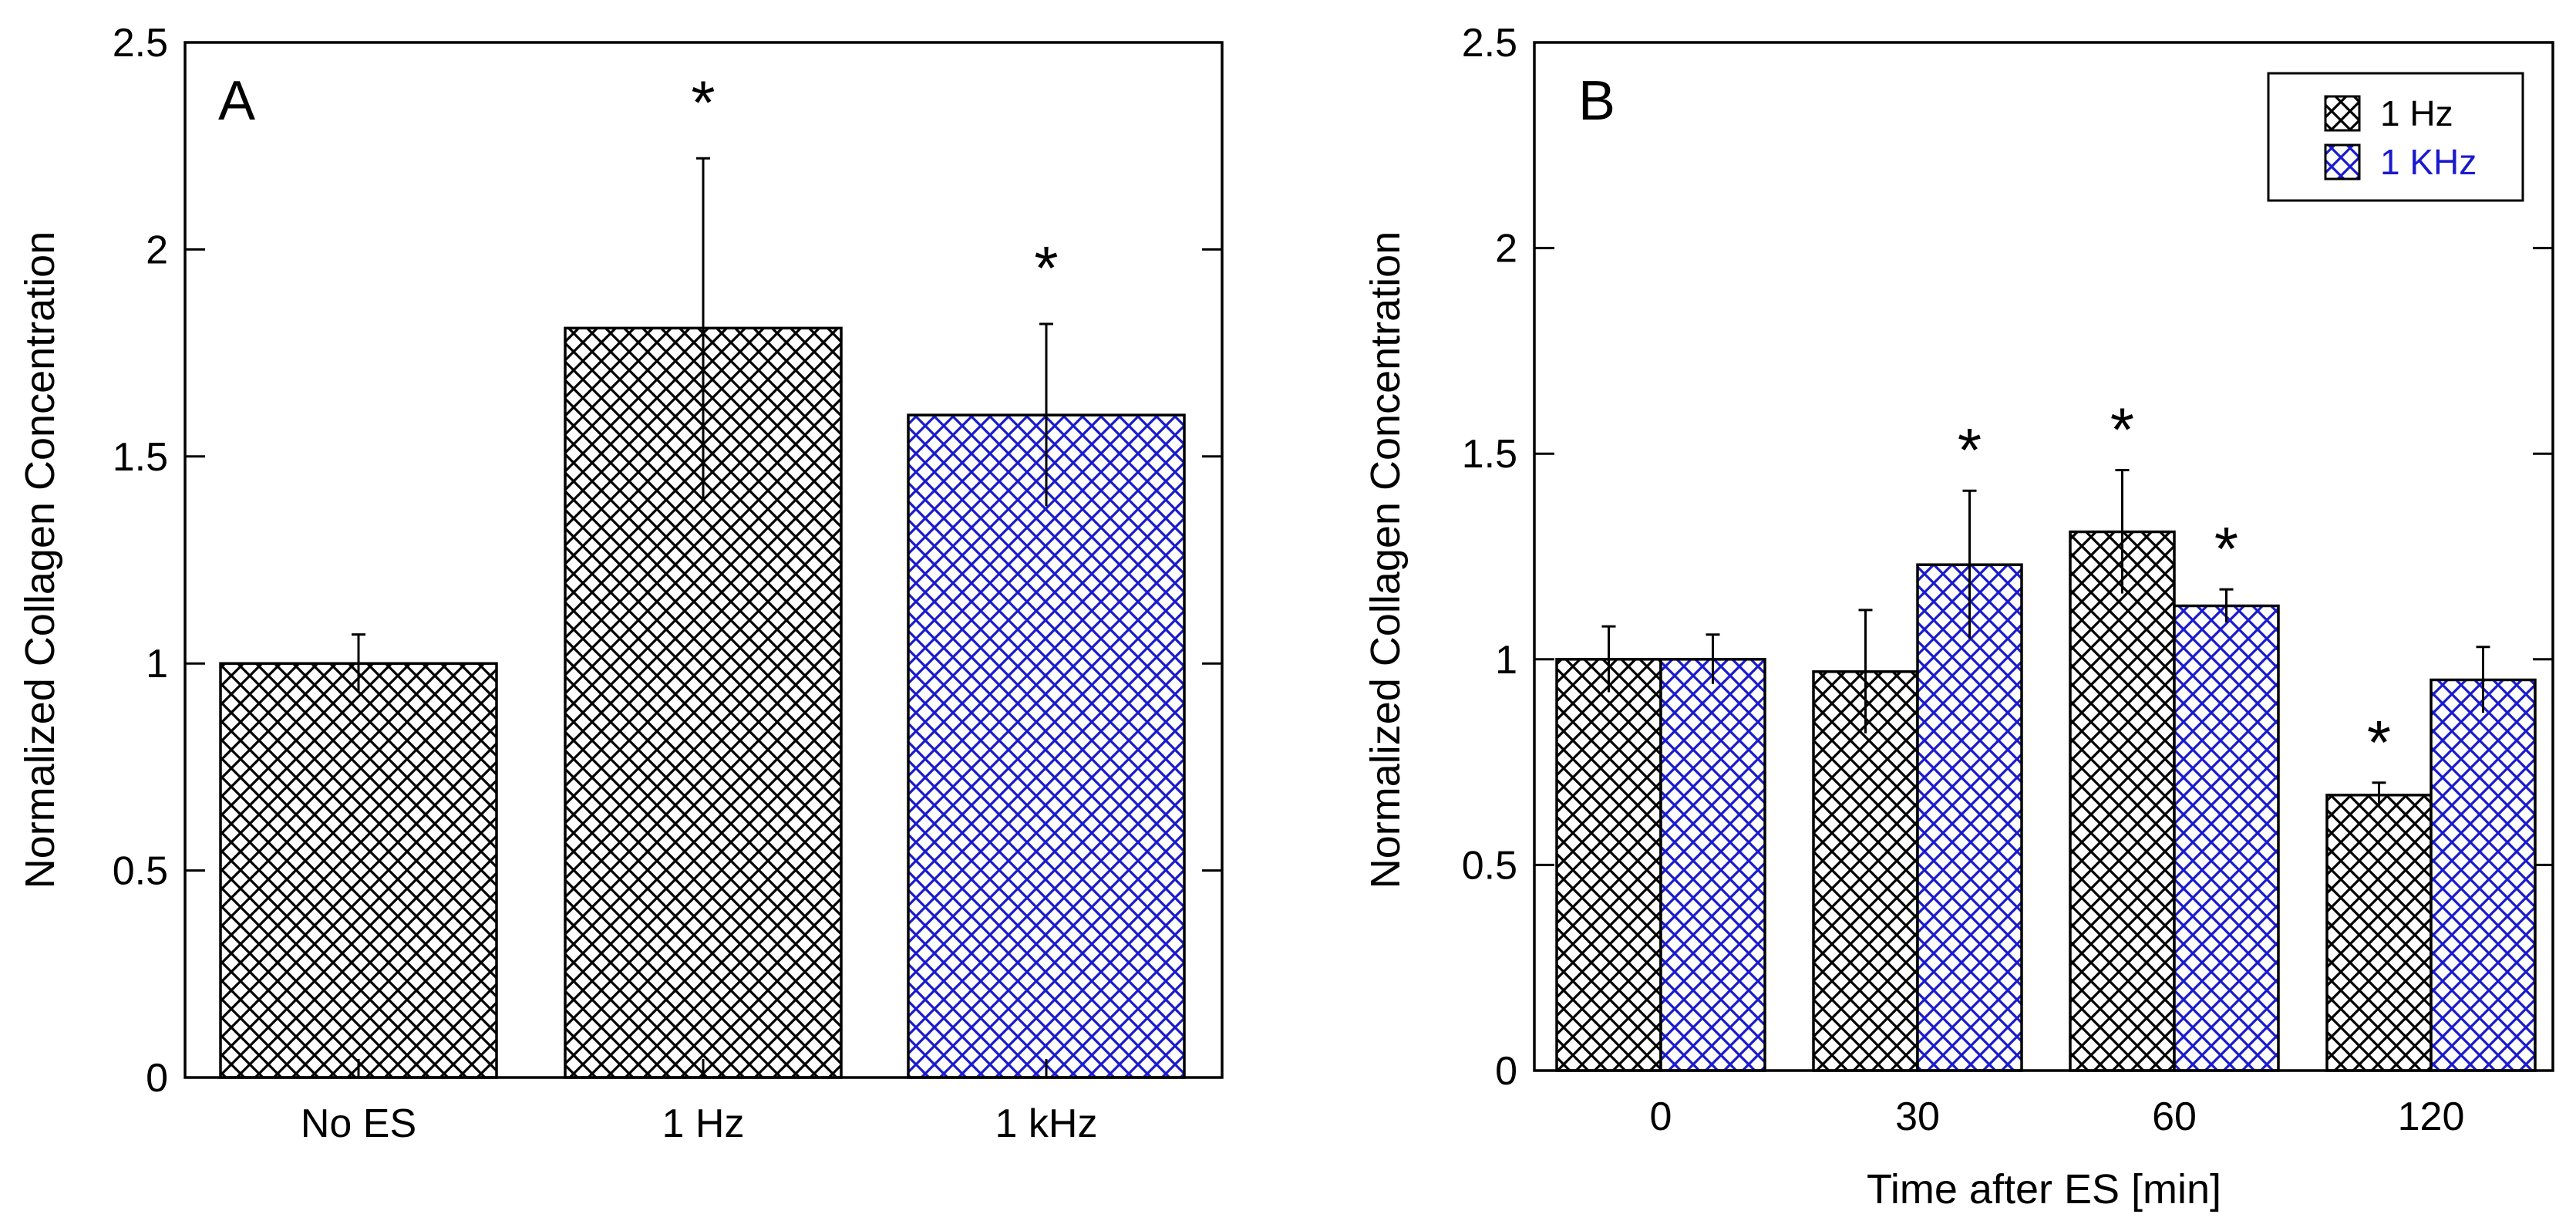  What do you see at coordinates (157, 664) in the screenshot?
I see `panel-a-y-tick-label: 1` at bounding box center [157, 664].